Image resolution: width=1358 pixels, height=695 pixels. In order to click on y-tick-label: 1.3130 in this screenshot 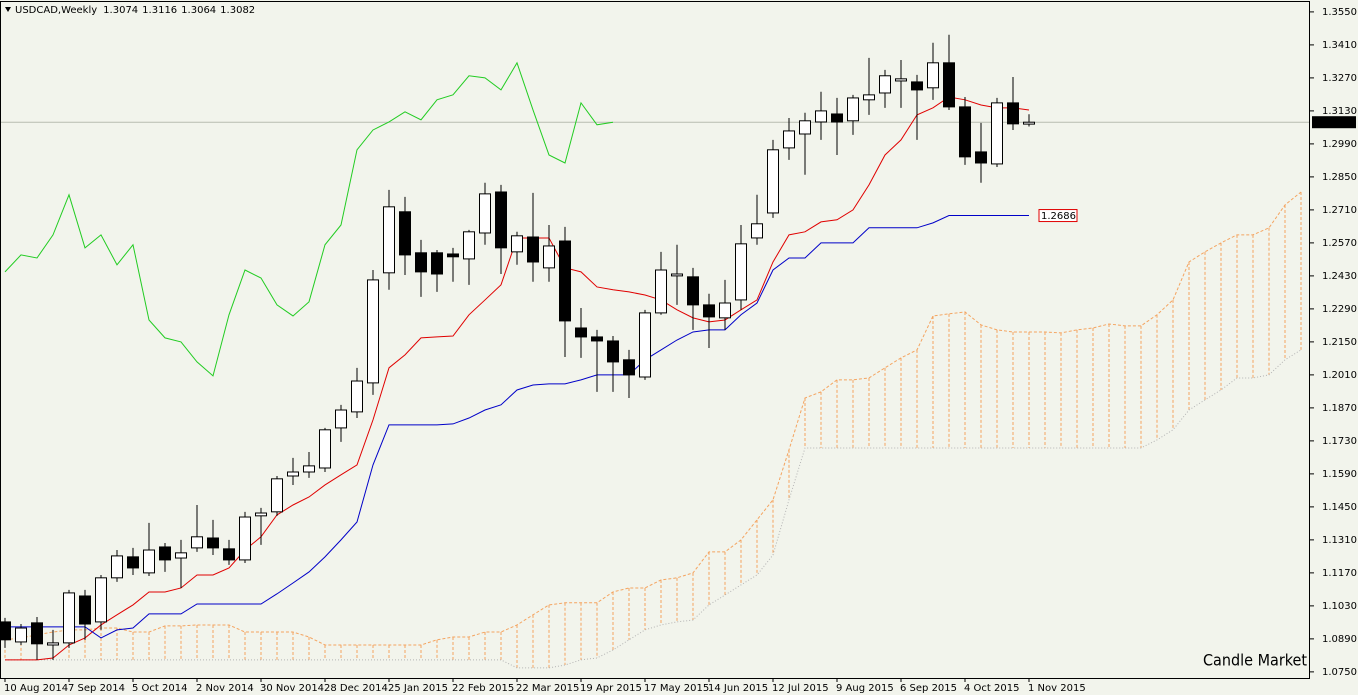, I will do `click(1339, 111)`.